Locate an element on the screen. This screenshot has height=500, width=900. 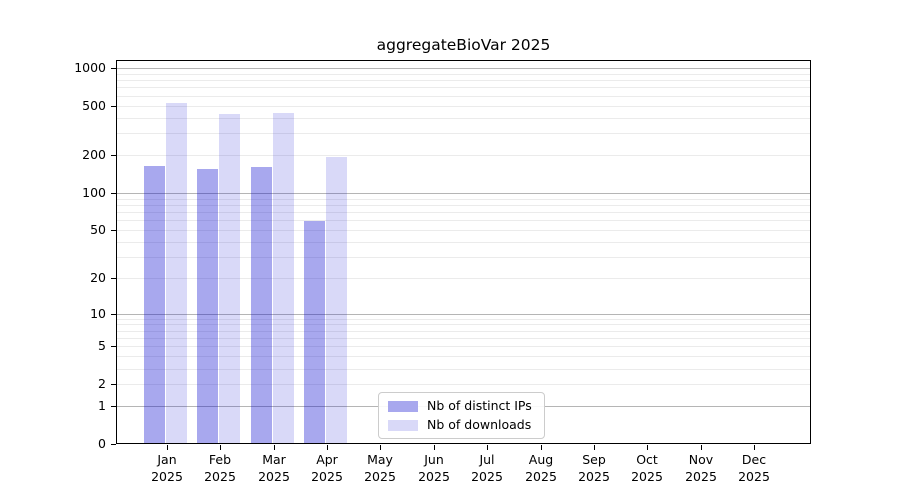
bar-distinct-ips-apr is located at coordinates (314, 332).